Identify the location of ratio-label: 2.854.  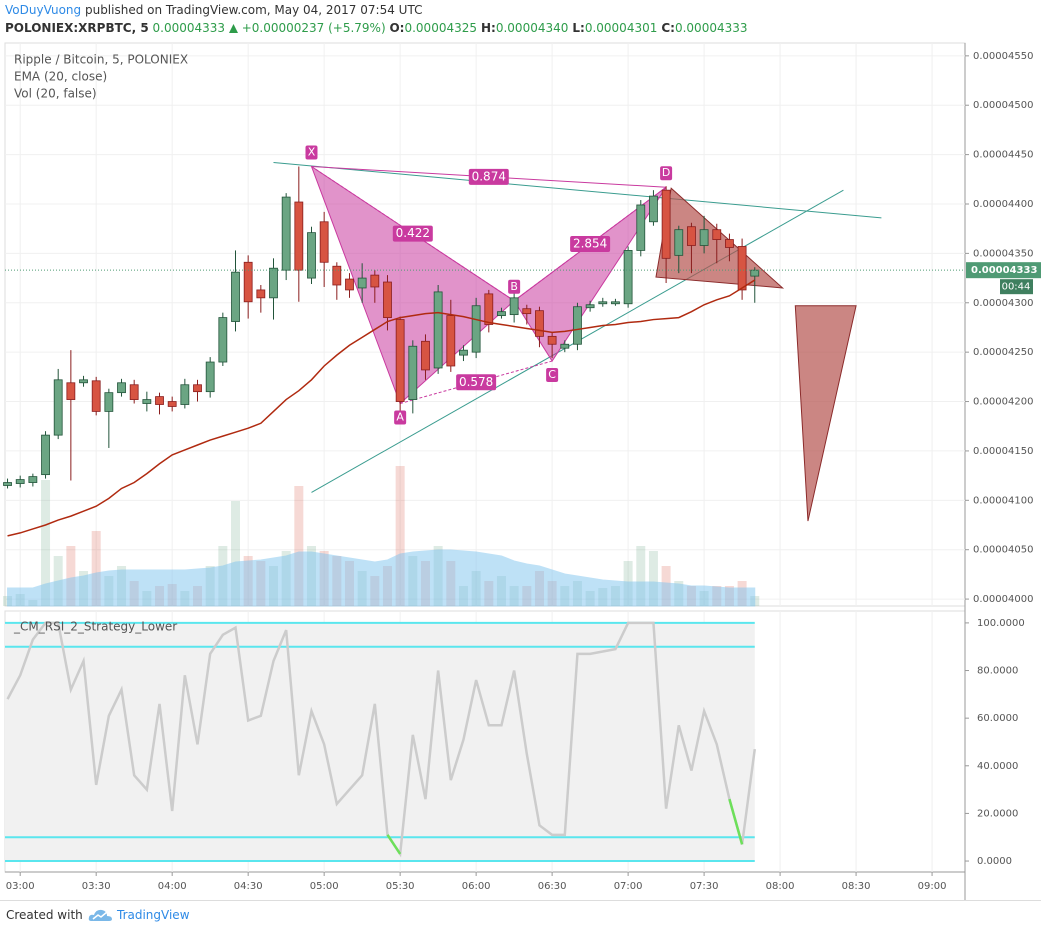
(590, 244).